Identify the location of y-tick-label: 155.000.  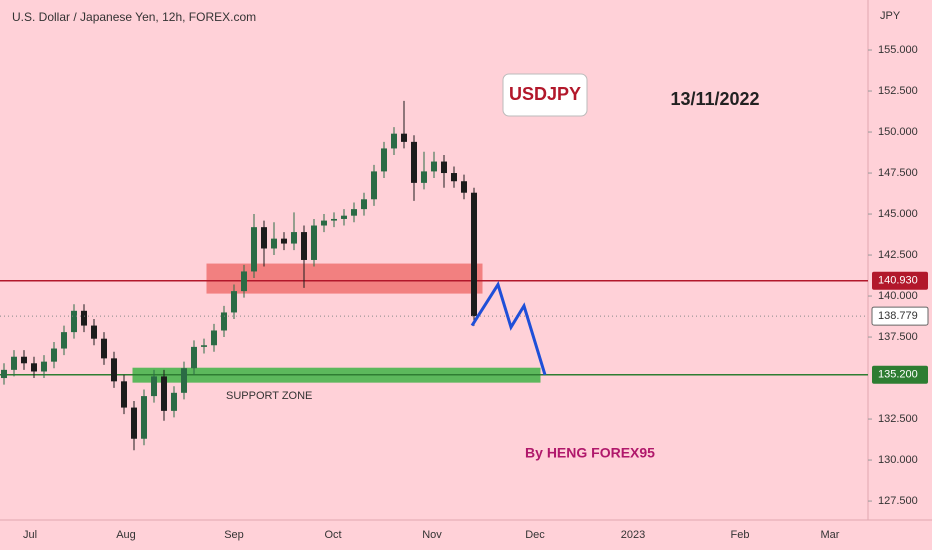
(898, 50).